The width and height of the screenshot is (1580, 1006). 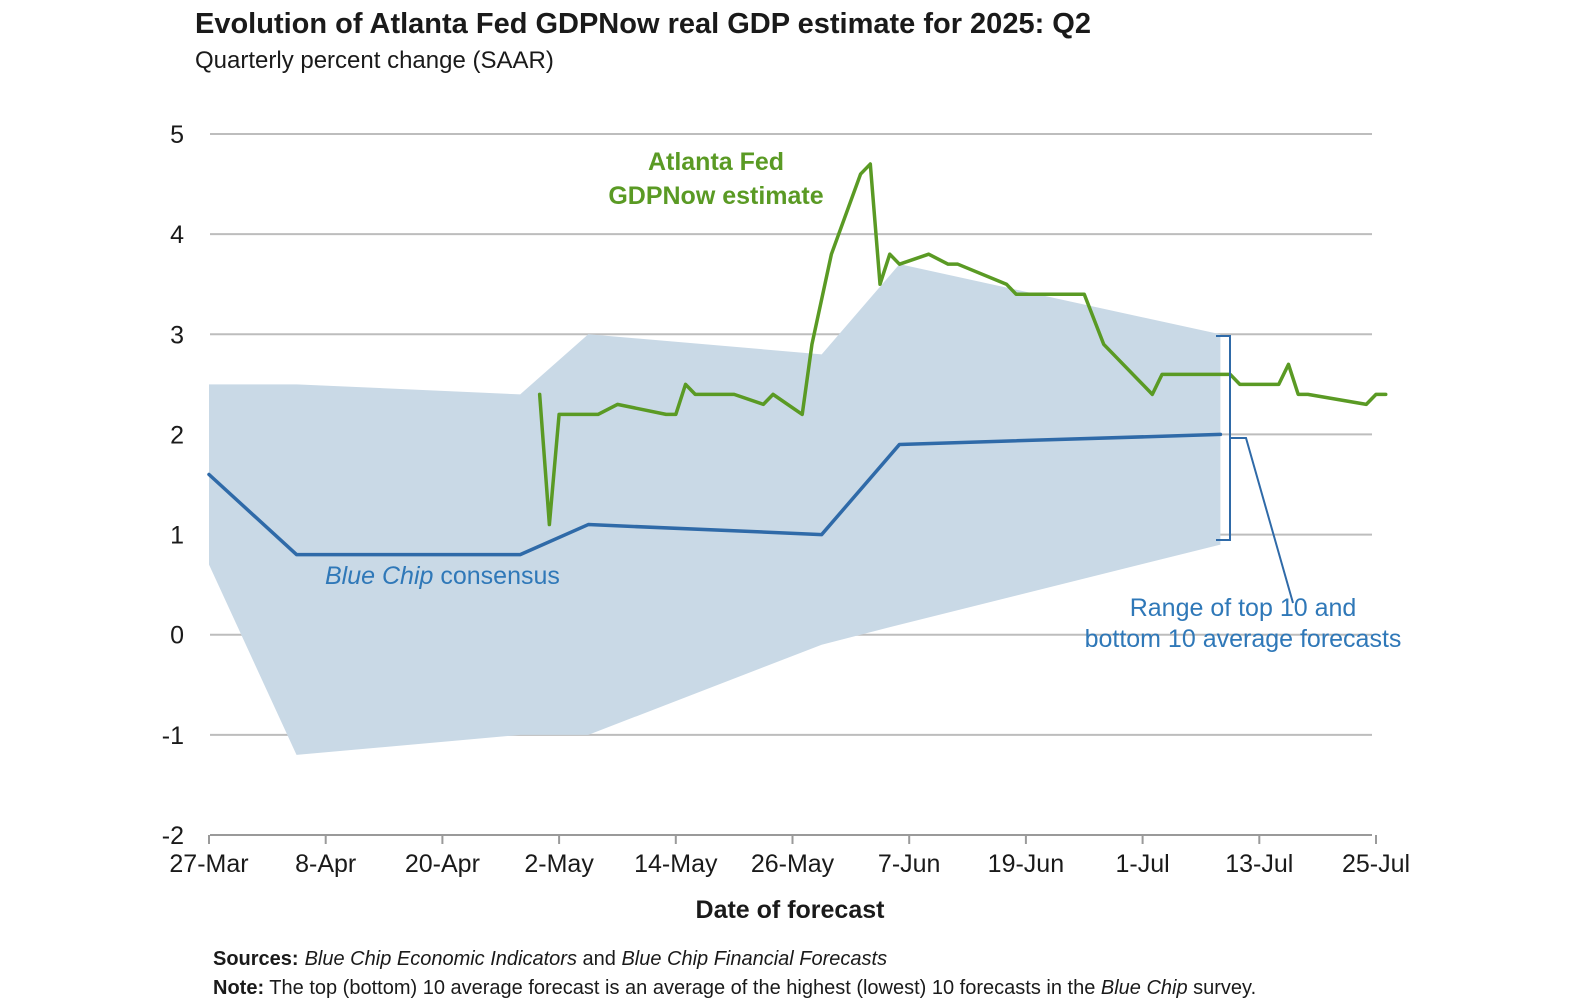 What do you see at coordinates (793, 864) in the screenshot?
I see `x-tick-label: 26-May` at bounding box center [793, 864].